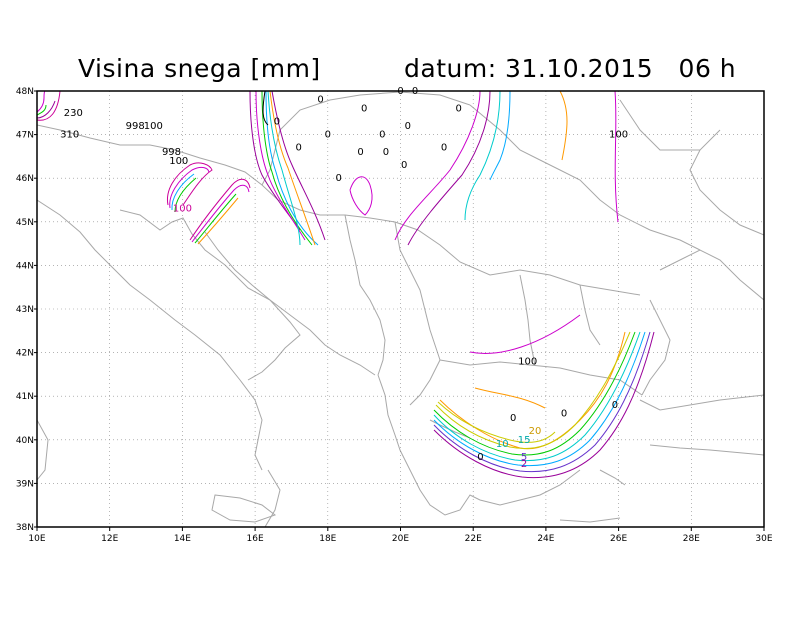 Image resolution: width=800 pixels, height=618 pixels. Describe the element at coordinates (524, 440) in the screenshot. I see `contour-label: 15` at that location.